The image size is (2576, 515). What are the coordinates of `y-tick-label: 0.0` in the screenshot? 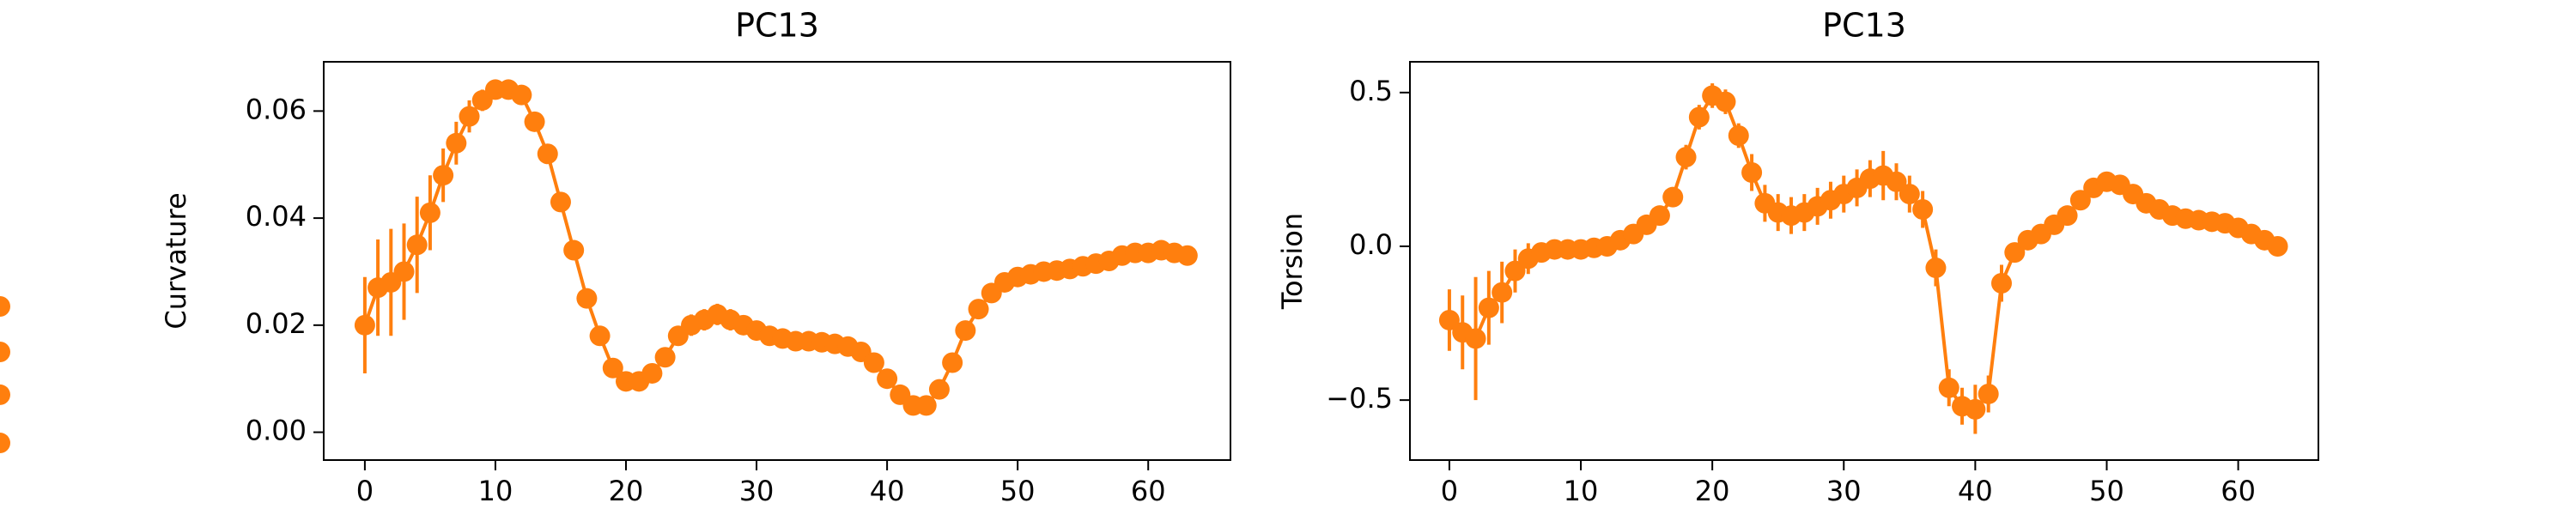 It's located at (1371, 244).